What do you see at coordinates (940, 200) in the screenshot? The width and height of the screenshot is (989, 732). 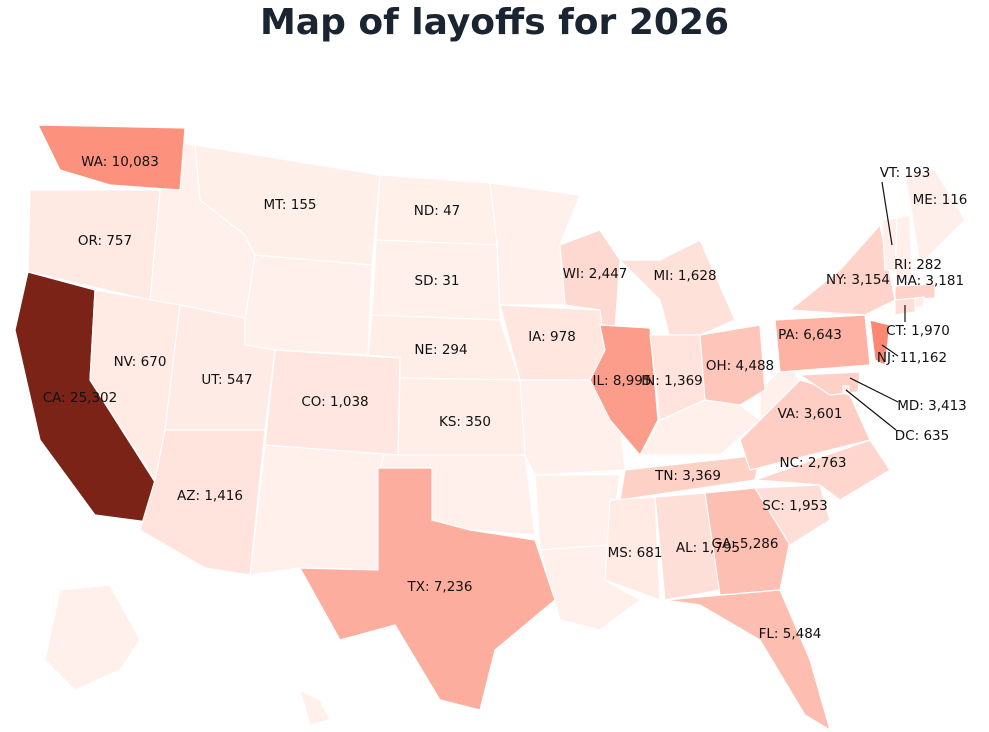 I see `state-label: ME: 116` at bounding box center [940, 200].